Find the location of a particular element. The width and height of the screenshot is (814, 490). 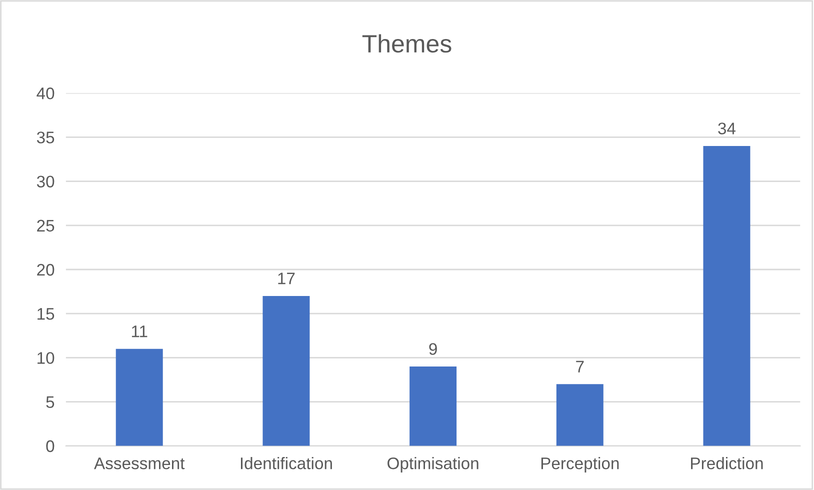

y-tick-label: 0 is located at coordinates (50, 446).